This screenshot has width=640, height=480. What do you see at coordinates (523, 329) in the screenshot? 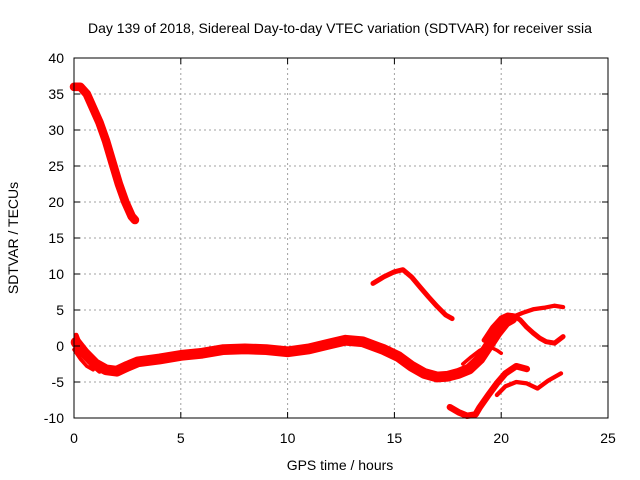
I see `series-cross-down` at bounding box center [523, 329].